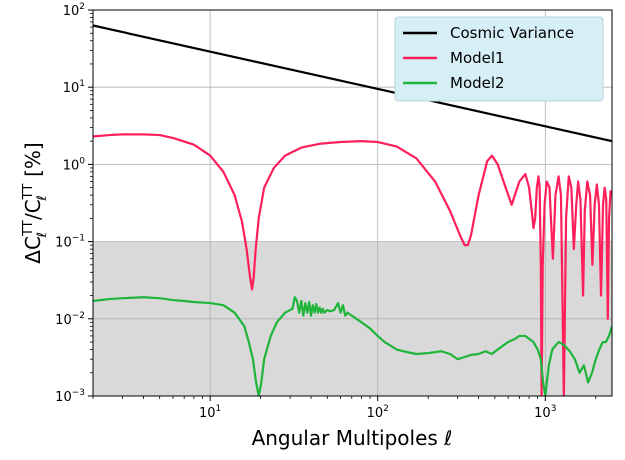  What do you see at coordinates (28, 192) in the screenshot?
I see `y-axis-label-tt-sup-2: TT` at bounding box center [28, 192].